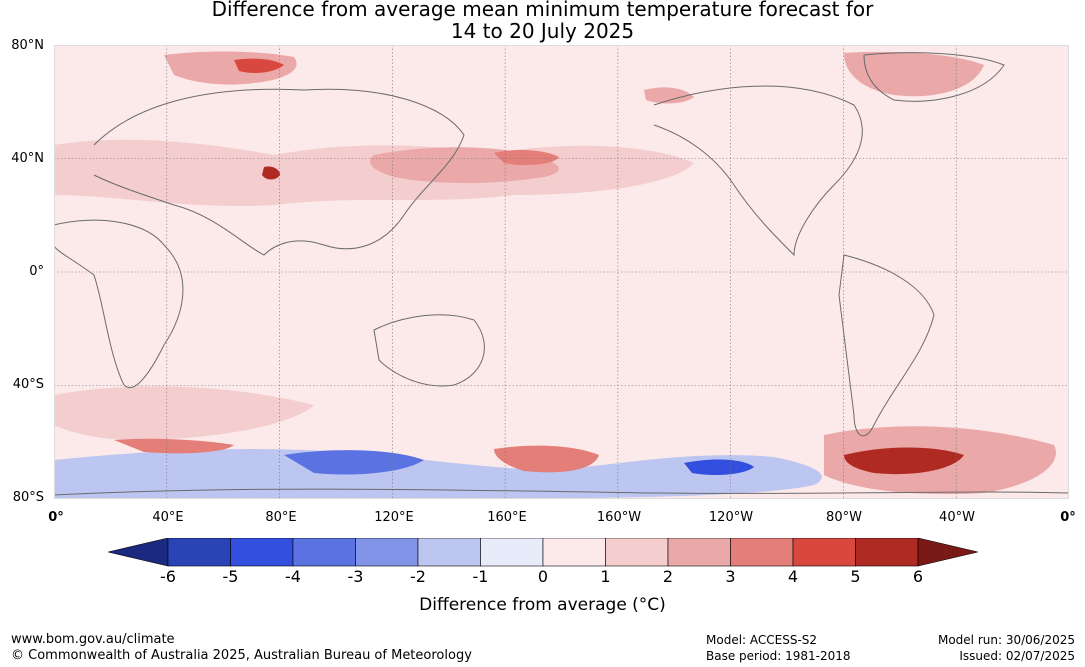 The image size is (1085, 667). What do you see at coordinates (561, 492) in the screenshot?
I see `coastline-antarctica` at bounding box center [561, 492].